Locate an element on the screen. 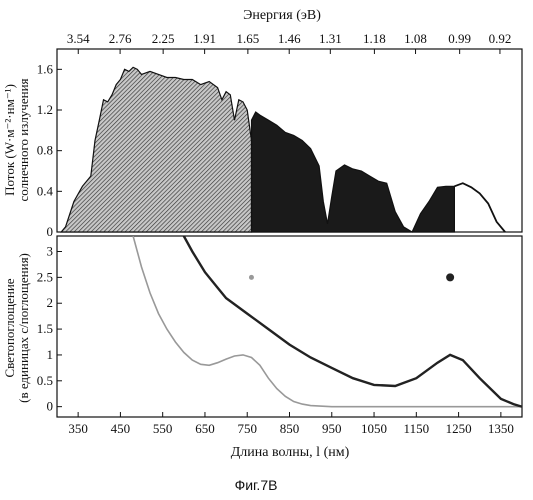 The image size is (533, 500). top-tick-label: 0.92 is located at coordinates (500, 38).